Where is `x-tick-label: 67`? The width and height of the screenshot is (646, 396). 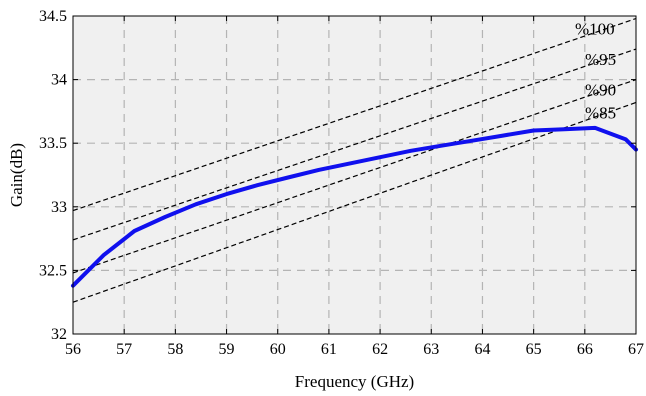 x-tick-label: 67 is located at coordinates (636, 349).